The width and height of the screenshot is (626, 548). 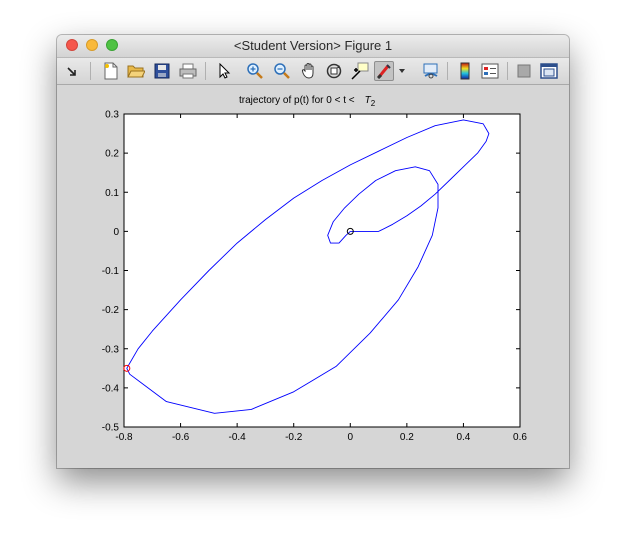 I want to click on open-file-button, so click(x=136, y=71).